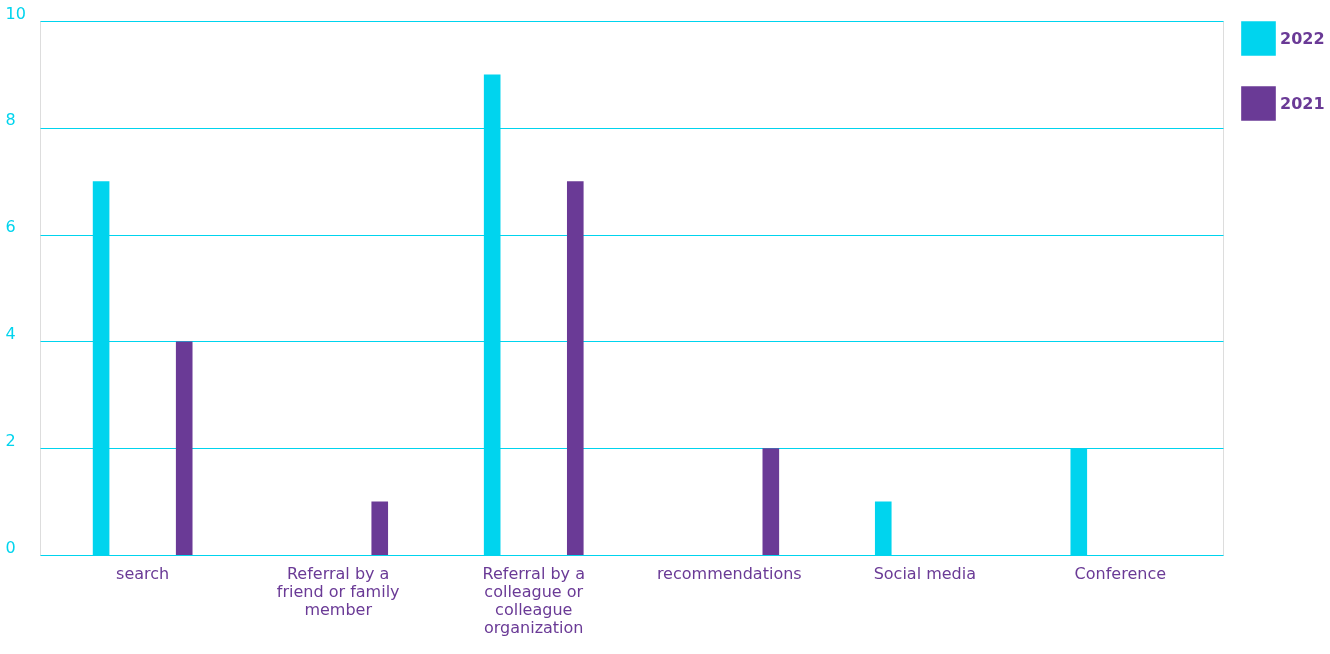  Describe the element at coordinates (924, 573) in the screenshot. I see `x-tick-label: Social media` at that location.